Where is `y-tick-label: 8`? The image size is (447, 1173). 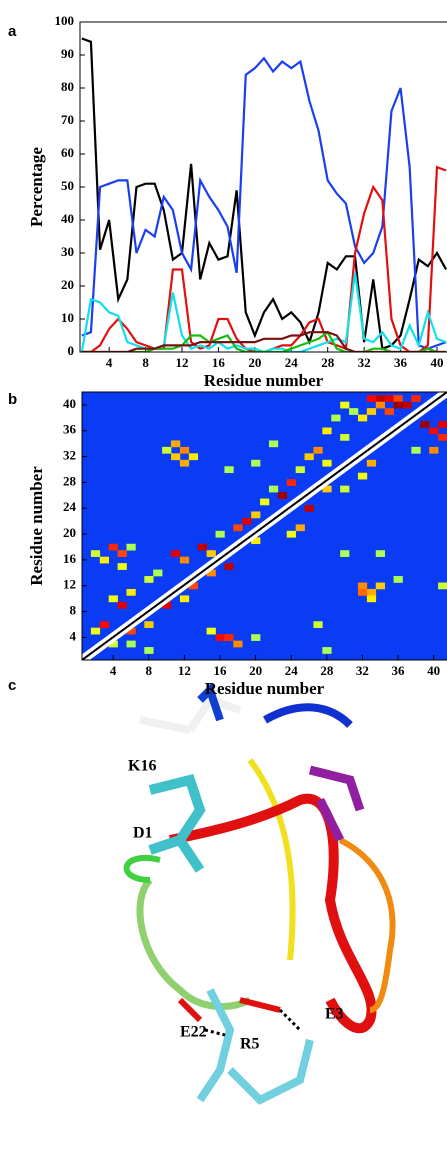 y-tick-label: 8 is located at coordinates (73, 610).